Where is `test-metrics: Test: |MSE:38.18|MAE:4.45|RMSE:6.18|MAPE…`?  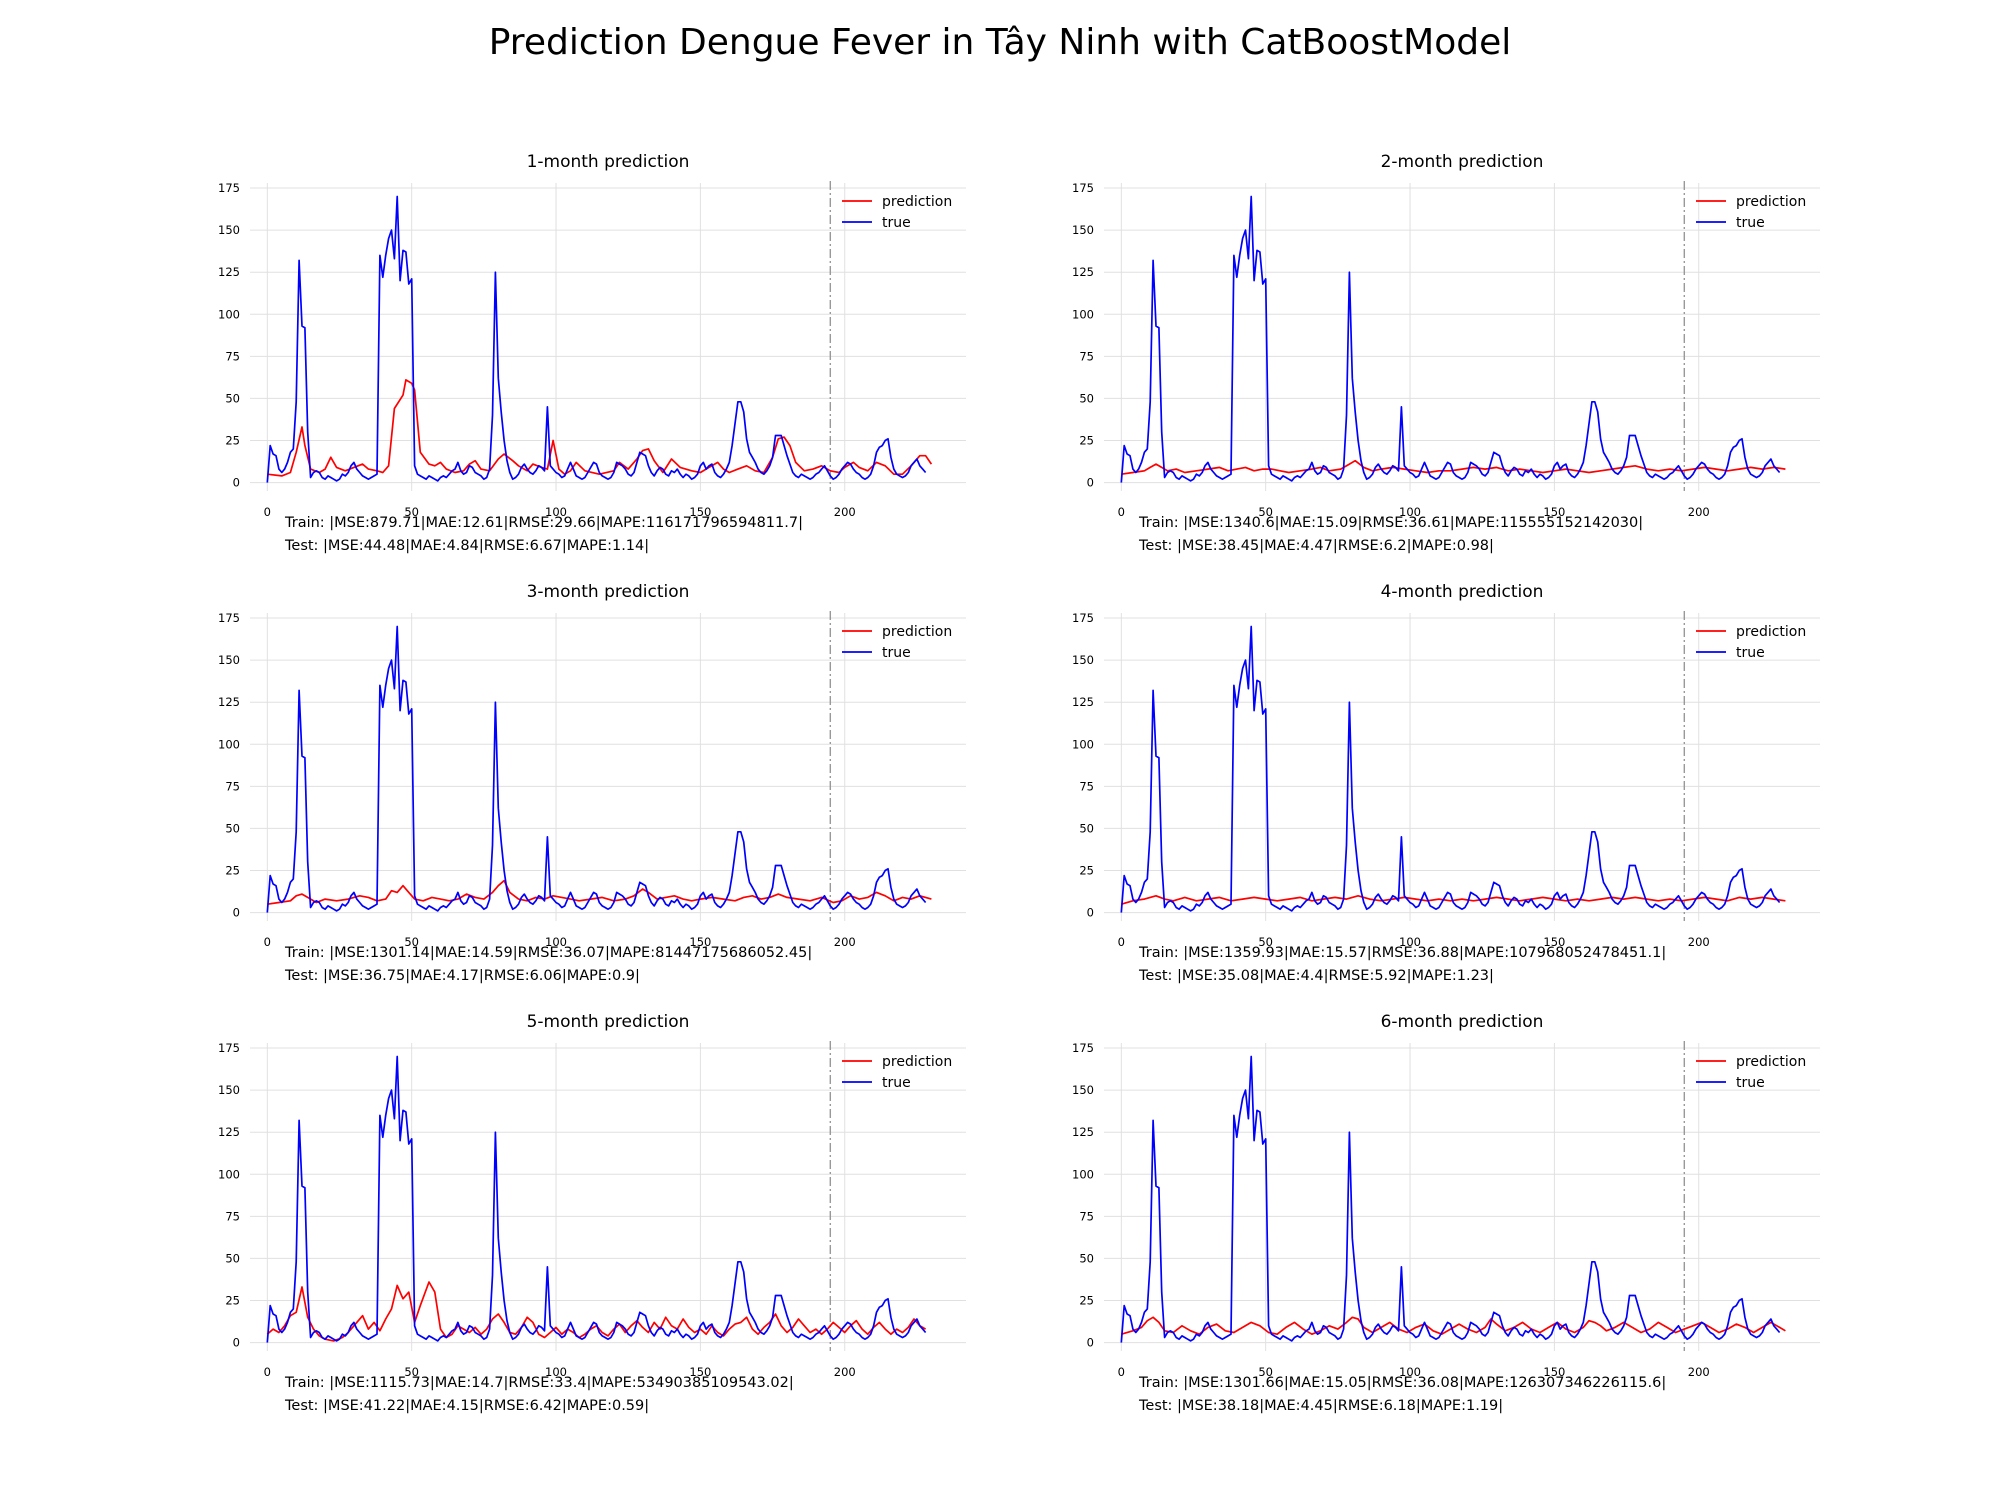
test-metrics: Test: |MSE:38.18|MAE:4.45|RMSE:6.18|MAPE… is located at coordinates (1321, 1406).